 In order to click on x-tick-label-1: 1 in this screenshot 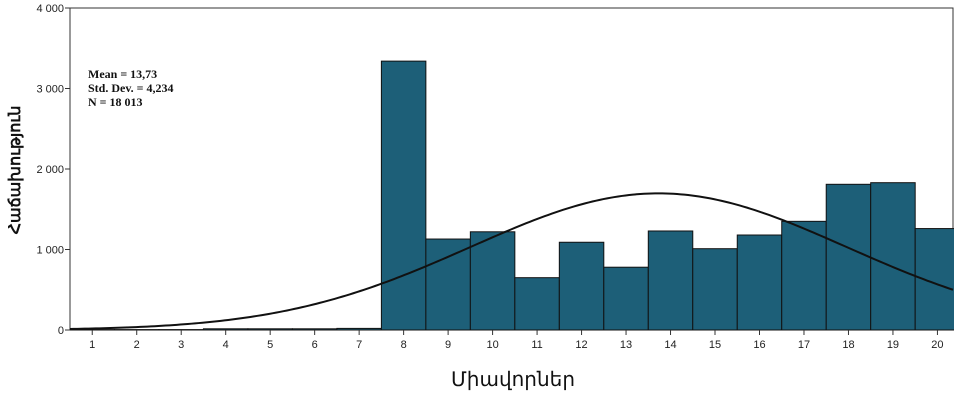, I will do `click(92, 345)`.